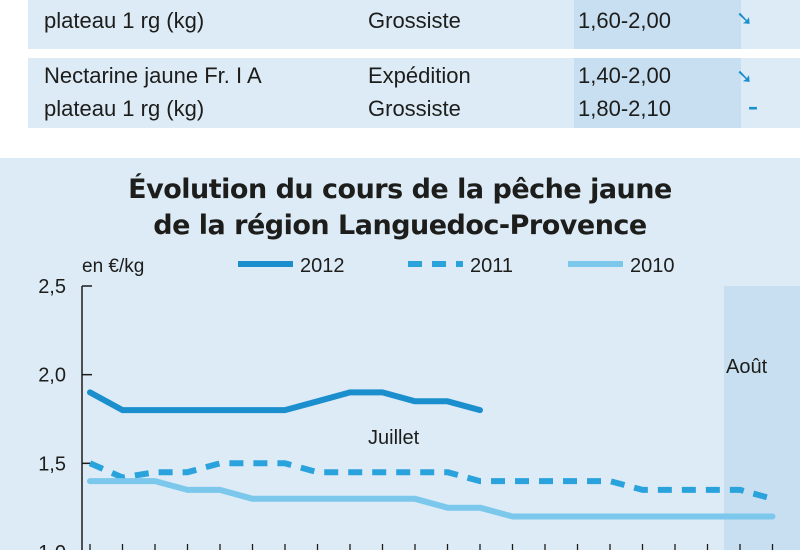 Image resolution: width=800 pixels, height=550 pixels. I want to click on y-tick-label: 1,5, so click(52, 464).